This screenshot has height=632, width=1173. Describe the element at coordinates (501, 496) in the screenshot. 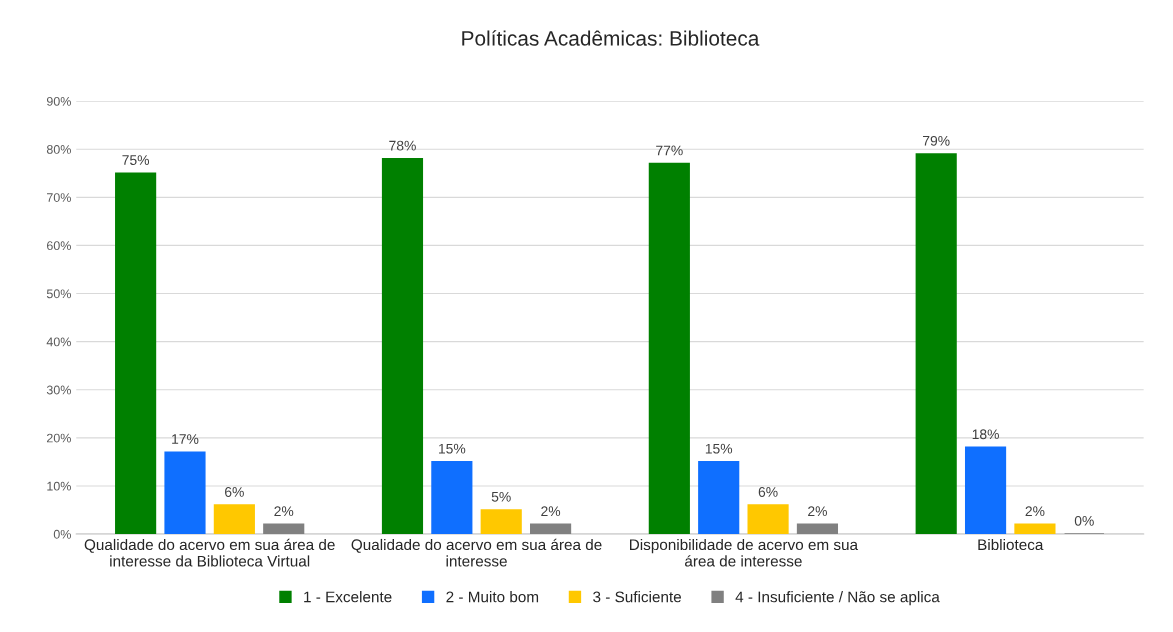

I see `data-label: 5%` at that location.